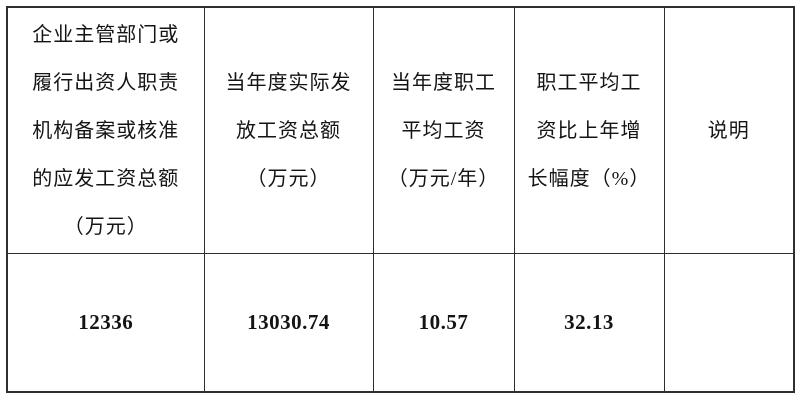 The width and height of the screenshot is (800, 400). Describe the element at coordinates (589, 130) in the screenshot. I see `header-cell-growth-rate: 职工平均工 资比上年增 长幅度（%）` at that location.